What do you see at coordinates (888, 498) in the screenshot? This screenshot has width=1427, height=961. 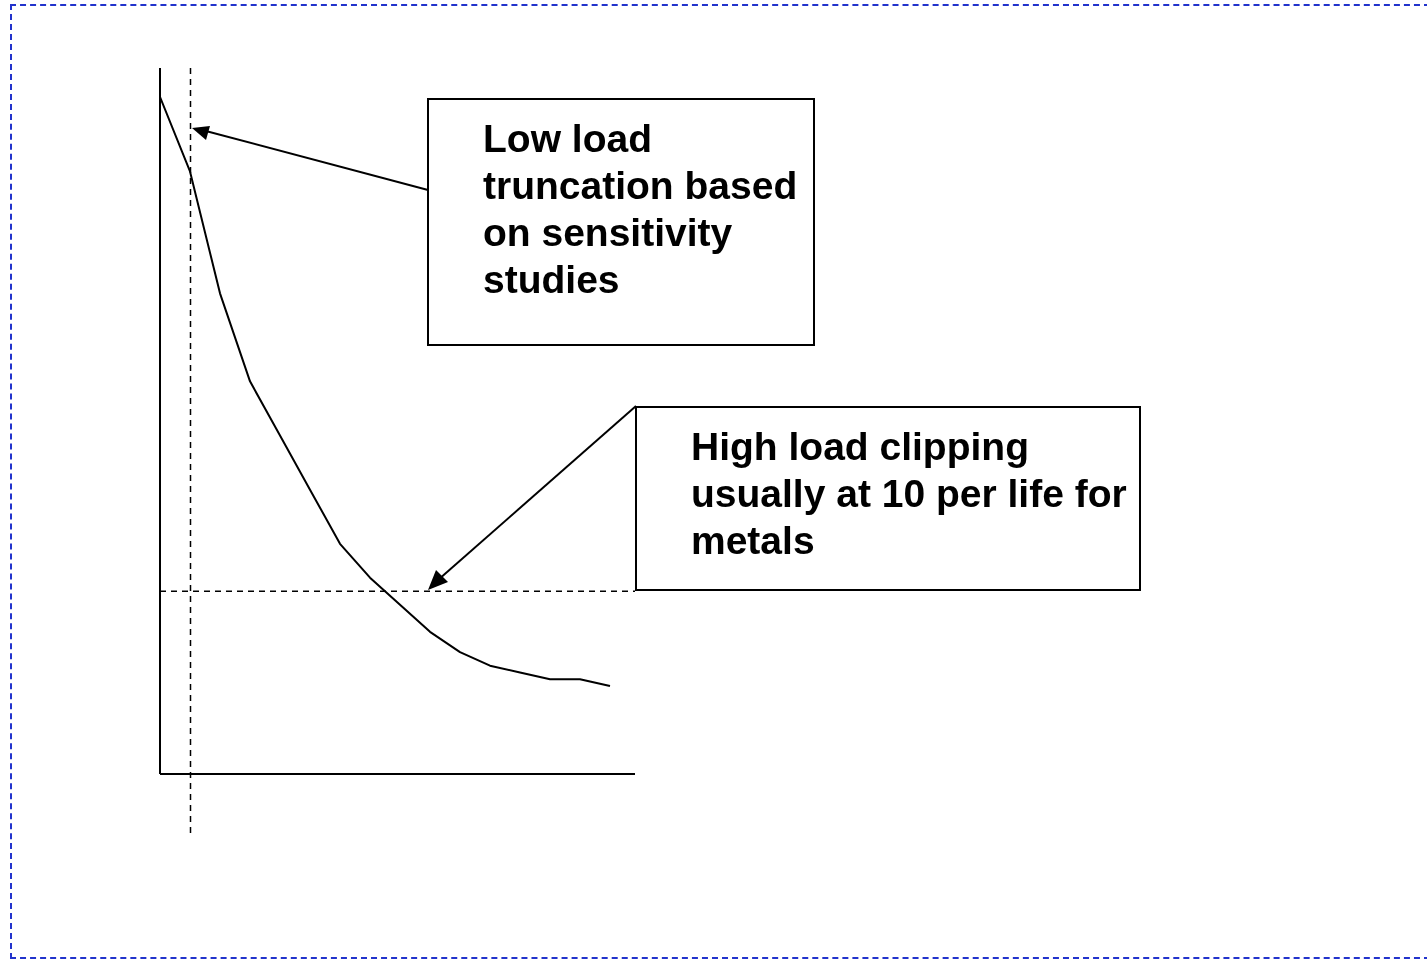 I see `text: High load clipping usually at 10 per life for metals` at bounding box center [888, 498].